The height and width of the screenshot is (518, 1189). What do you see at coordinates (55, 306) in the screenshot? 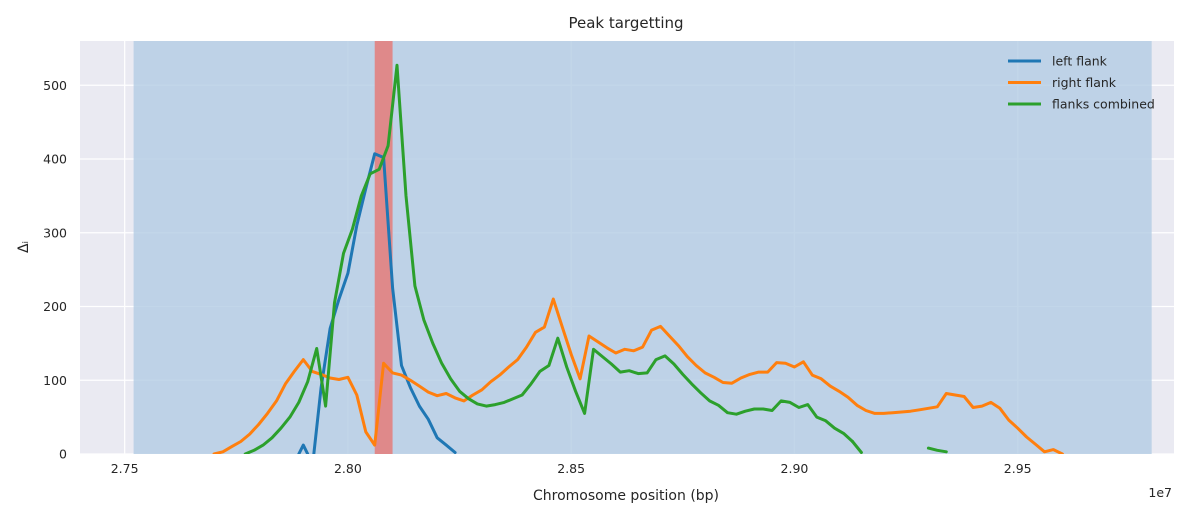
I see `y-tick-label: 200` at bounding box center [55, 306].